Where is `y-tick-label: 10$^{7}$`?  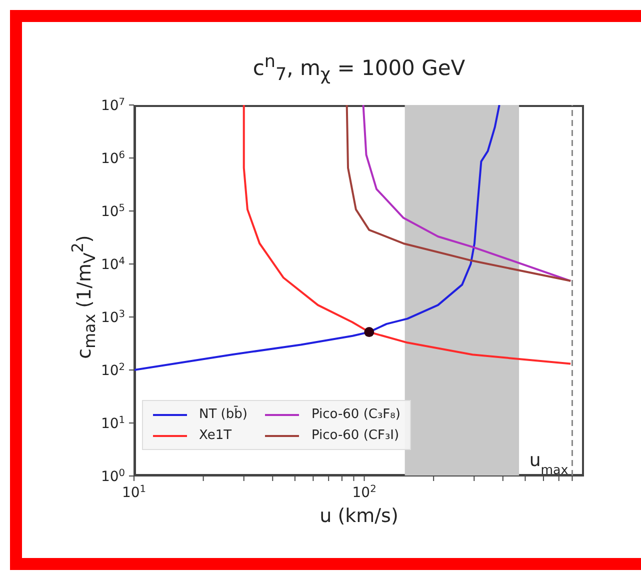 y-tick-label: 10$^{7}$ is located at coordinates (112, 105).